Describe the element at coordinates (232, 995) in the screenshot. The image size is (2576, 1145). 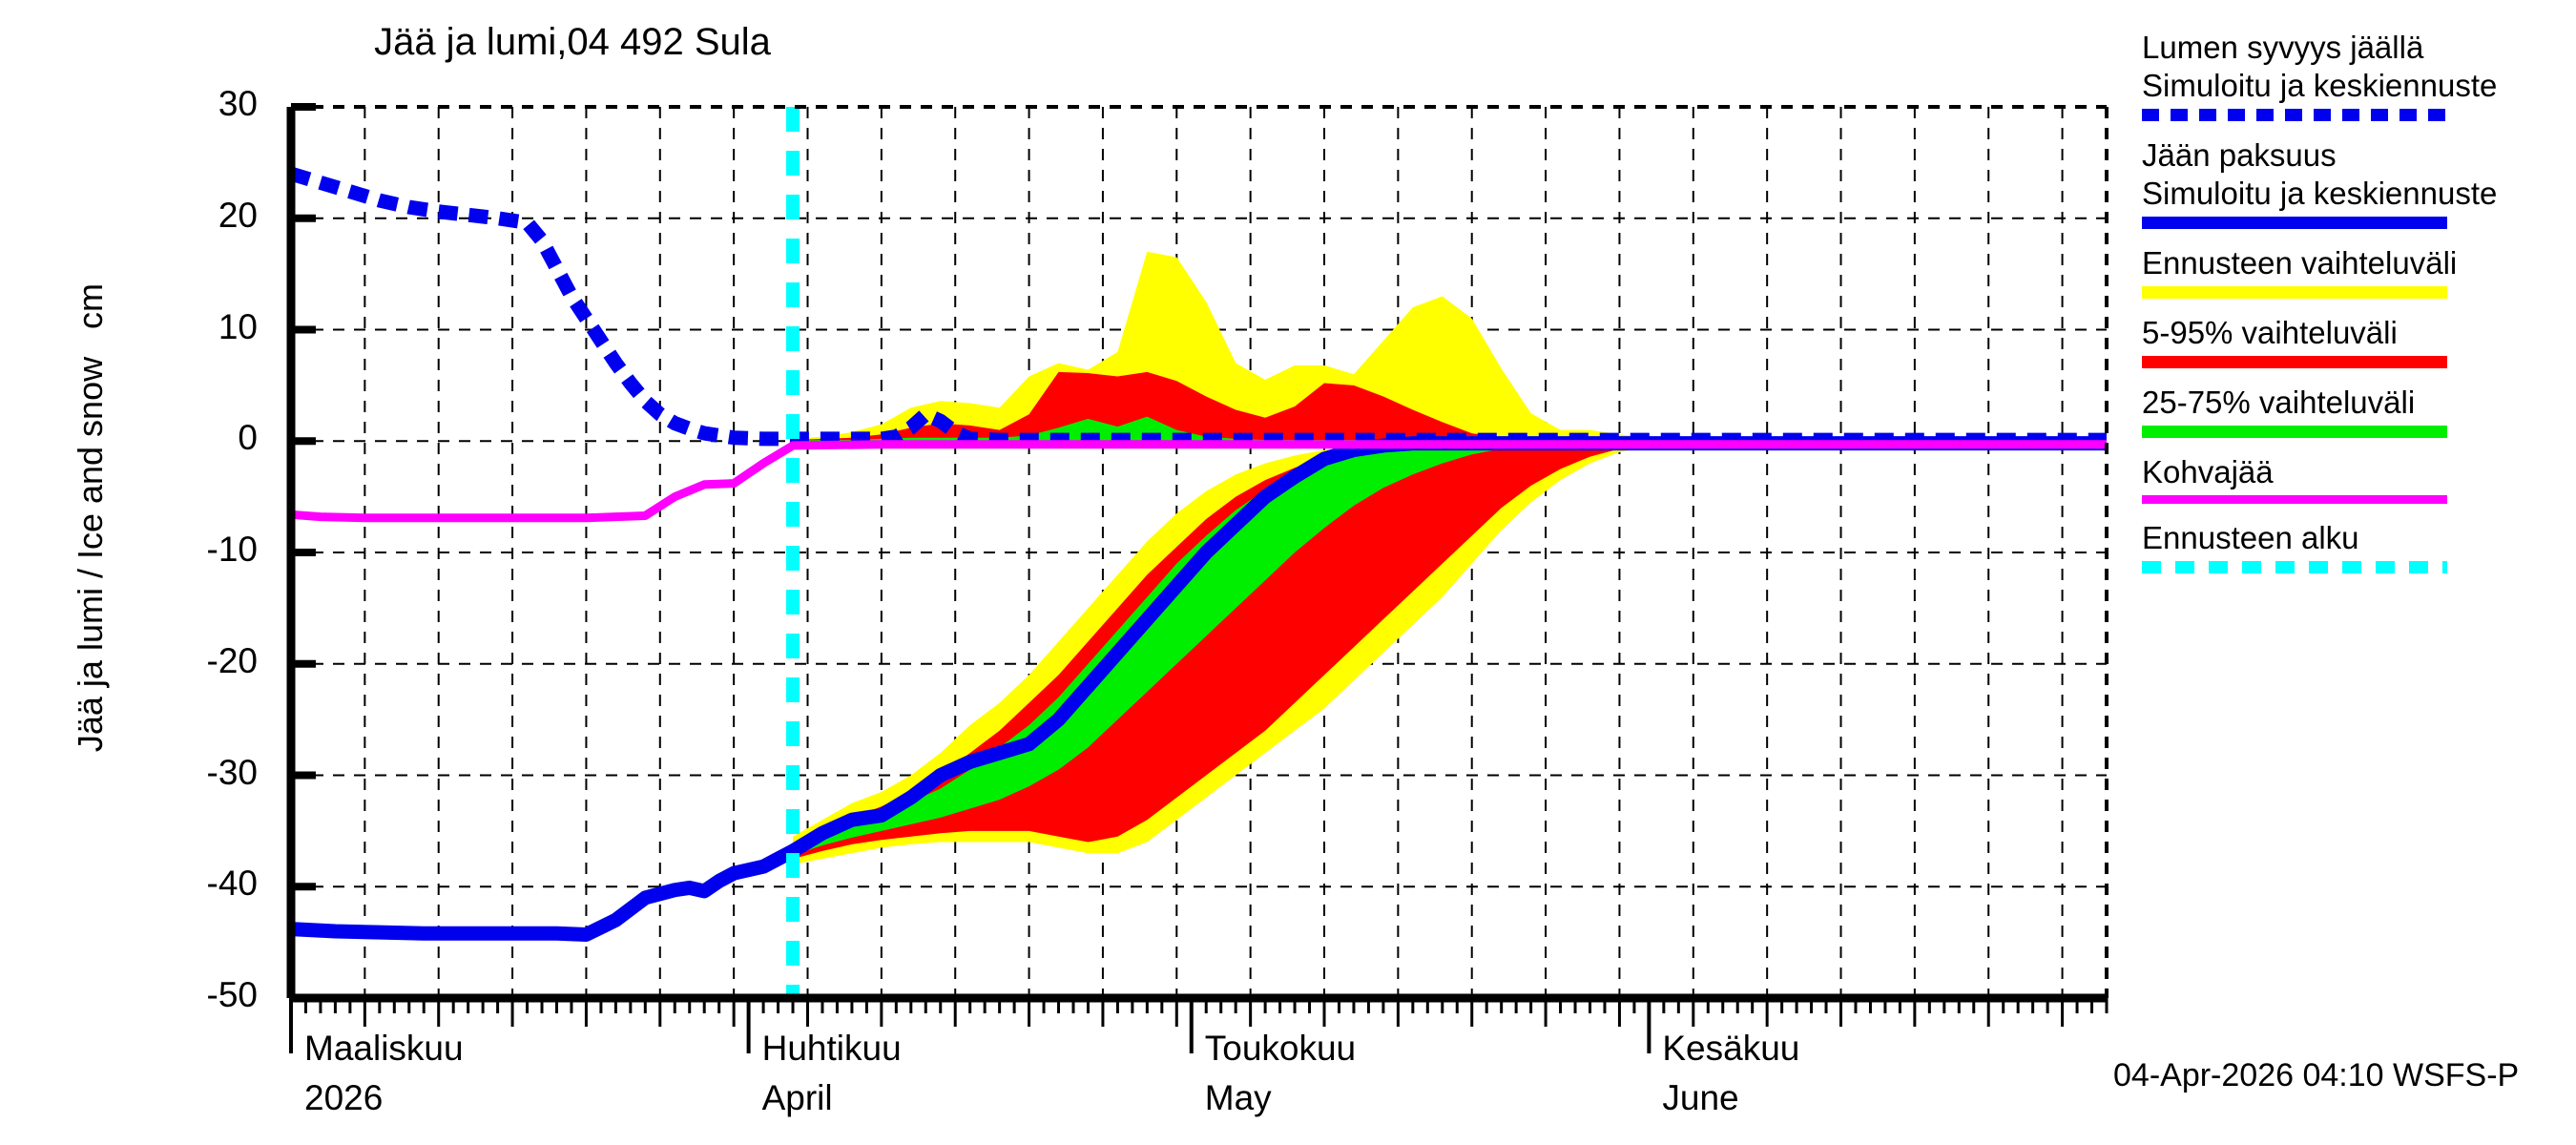
I see `y-tick-label: -50` at that location.